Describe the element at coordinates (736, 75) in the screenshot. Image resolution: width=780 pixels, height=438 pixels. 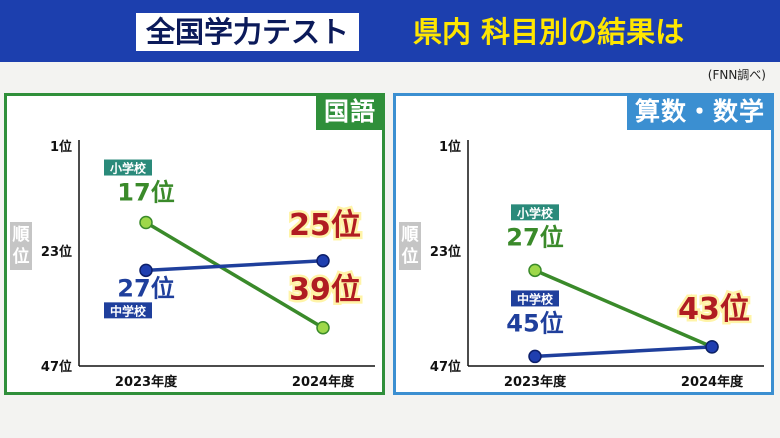
I see `source-note: (FNN調べ)` at that location.